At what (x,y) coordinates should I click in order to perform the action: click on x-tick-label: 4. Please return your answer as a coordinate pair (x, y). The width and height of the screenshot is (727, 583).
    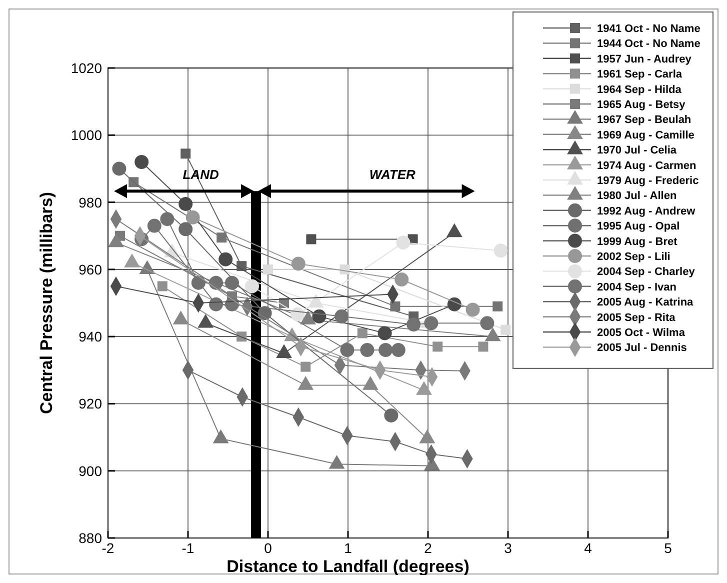
    Looking at the image, I should click on (588, 548).